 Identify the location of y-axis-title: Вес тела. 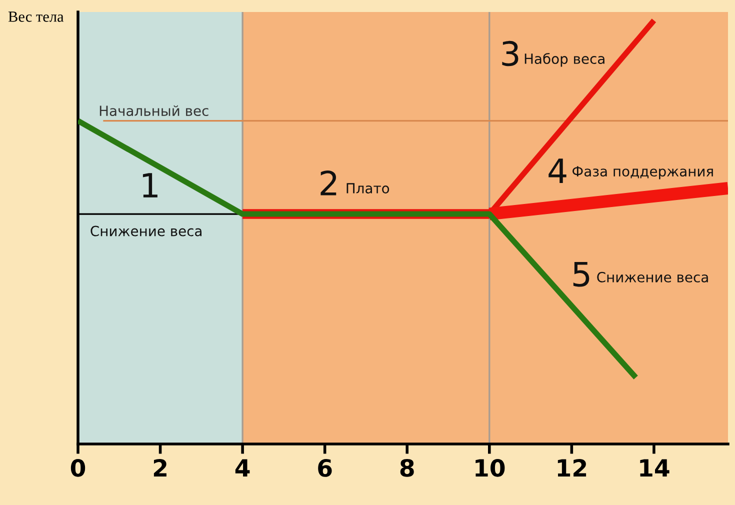
(36, 17).